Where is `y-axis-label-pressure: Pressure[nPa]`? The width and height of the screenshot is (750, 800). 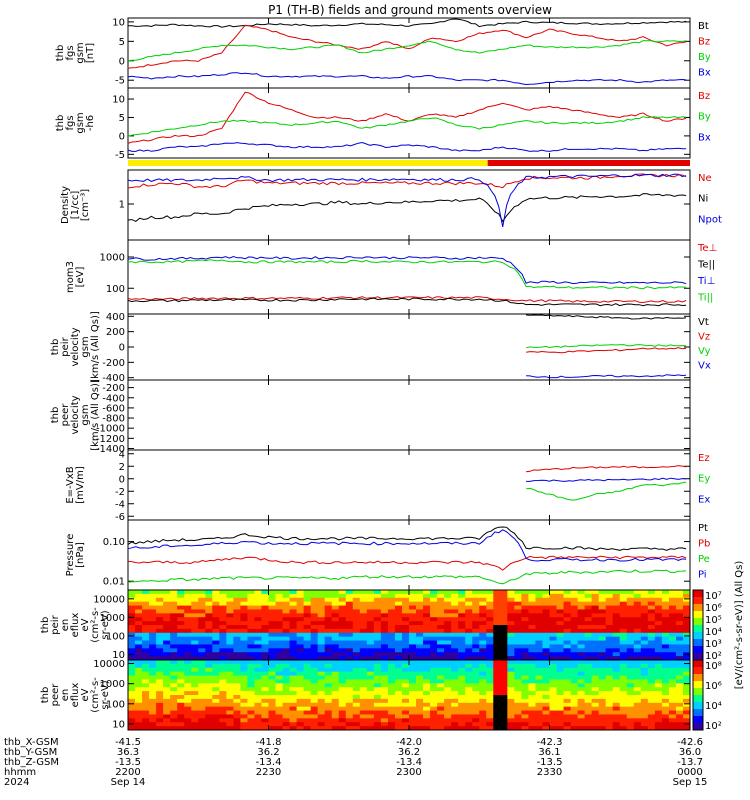
y-axis-label-pressure: Pressure[nPa] is located at coordinates (75, 555).